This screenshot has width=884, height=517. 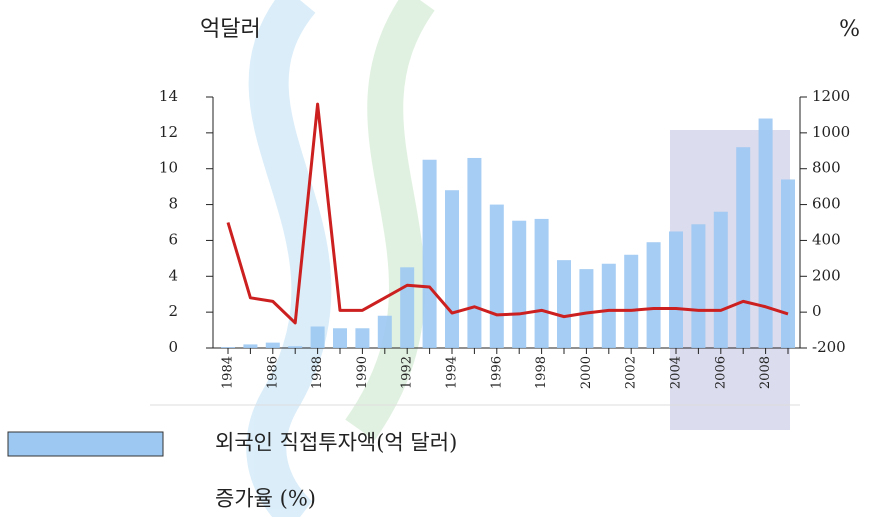 What do you see at coordinates (407, 372) in the screenshot?
I see `x-tick-label: 1992` at bounding box center [407, 372].